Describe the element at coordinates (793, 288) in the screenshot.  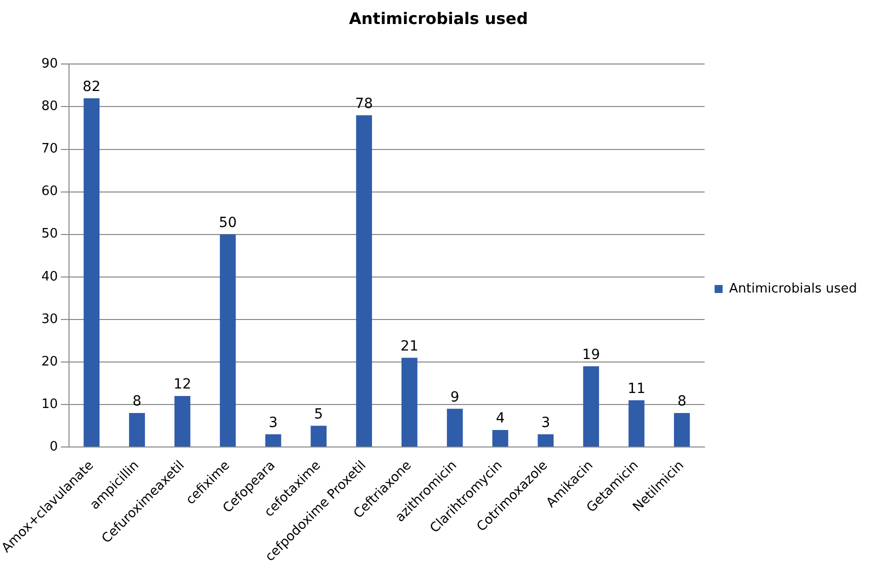
I see `legend-label: Antimicrobials used` at that location.